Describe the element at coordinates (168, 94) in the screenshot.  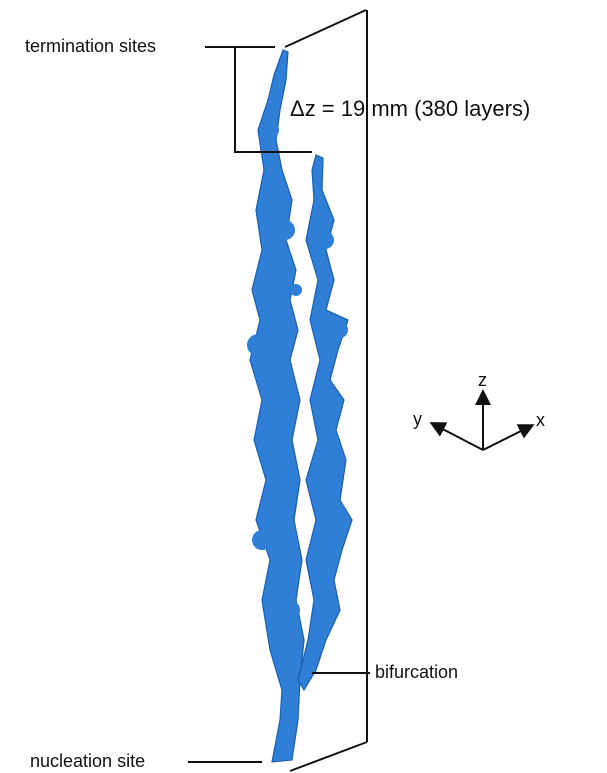
I see `termination-callout: termination sites` at that location.